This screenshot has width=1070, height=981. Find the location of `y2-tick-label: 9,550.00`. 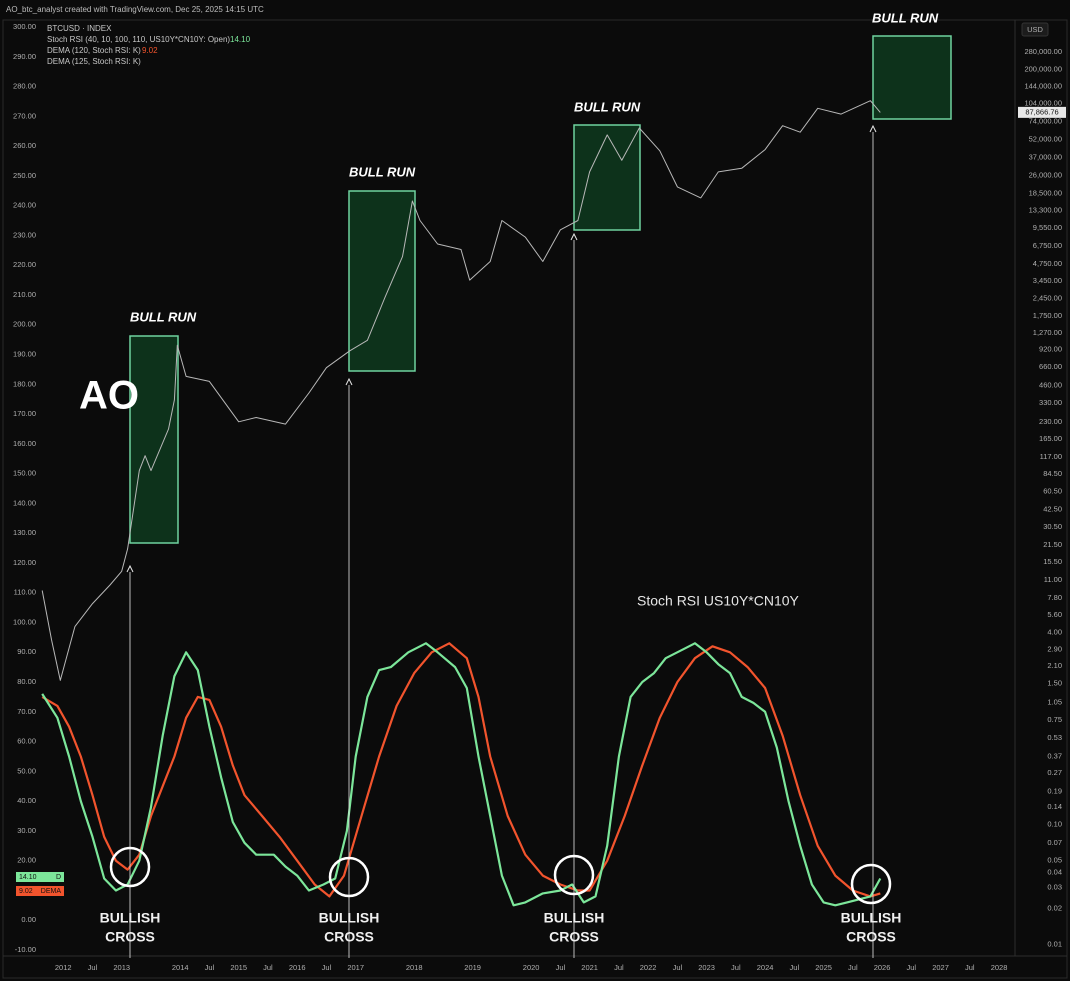

y2-tick-label: 9,550.00 is located at coordinates (1047, 227).